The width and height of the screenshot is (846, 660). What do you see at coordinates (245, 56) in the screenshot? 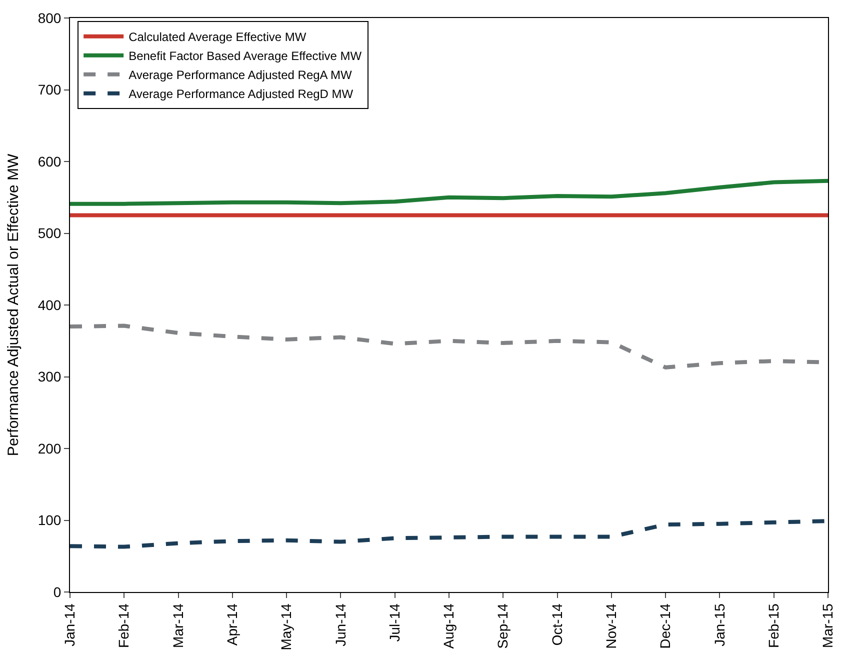
I see `legend-label: Benefit Factor Based Average Effective MW` at bounding box center [245, 56].